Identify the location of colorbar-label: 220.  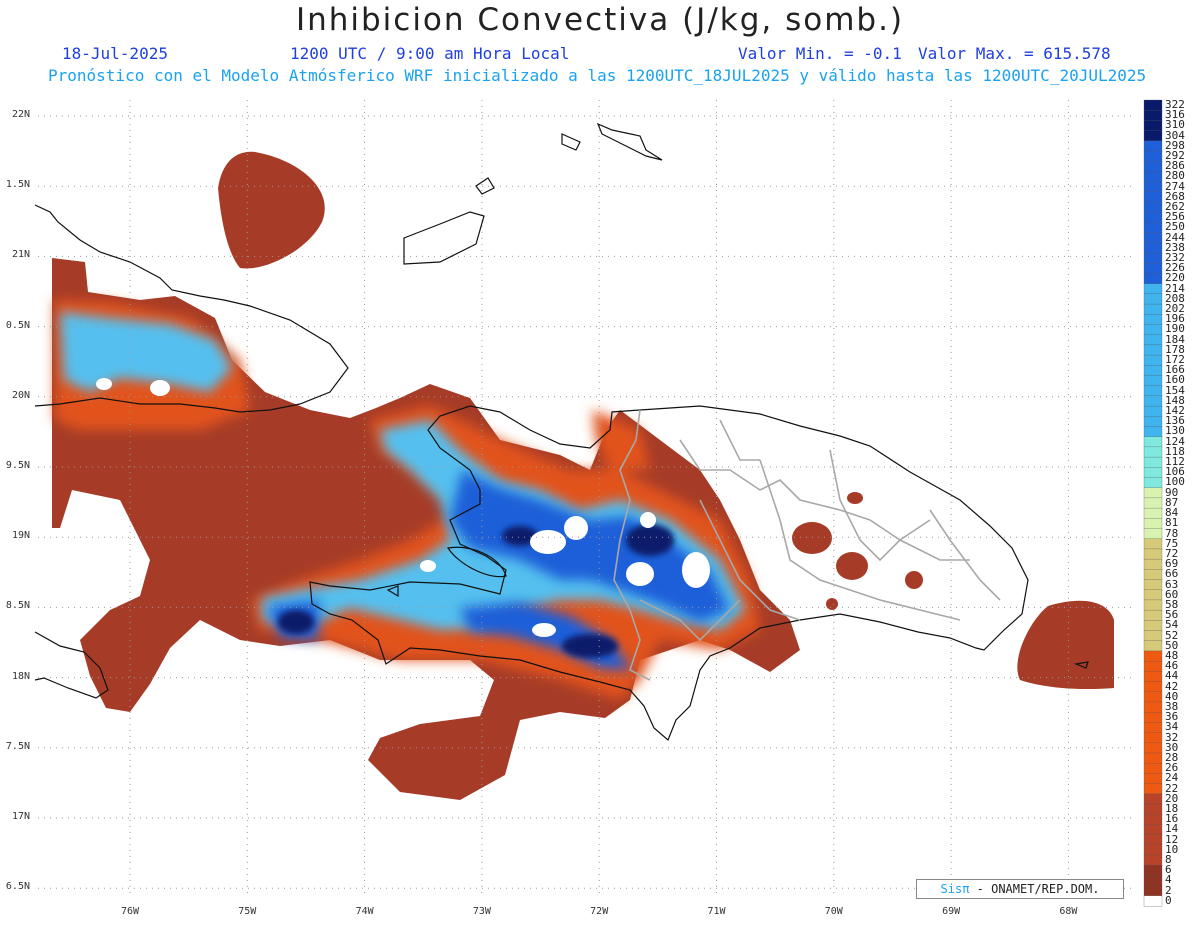
(1175, 278).